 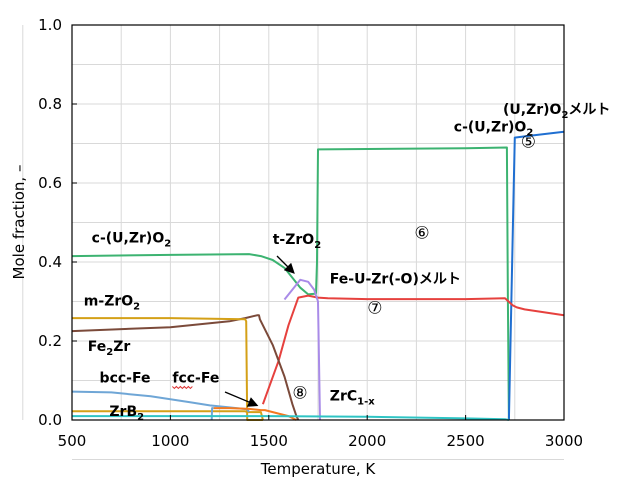 What do you see at coordinates (57, 222) in the screenshot?
I see `y-axis-ticks: 0.0 0.2 0.4 0.6 0.8 1.0` at bounding box center [57, 222].